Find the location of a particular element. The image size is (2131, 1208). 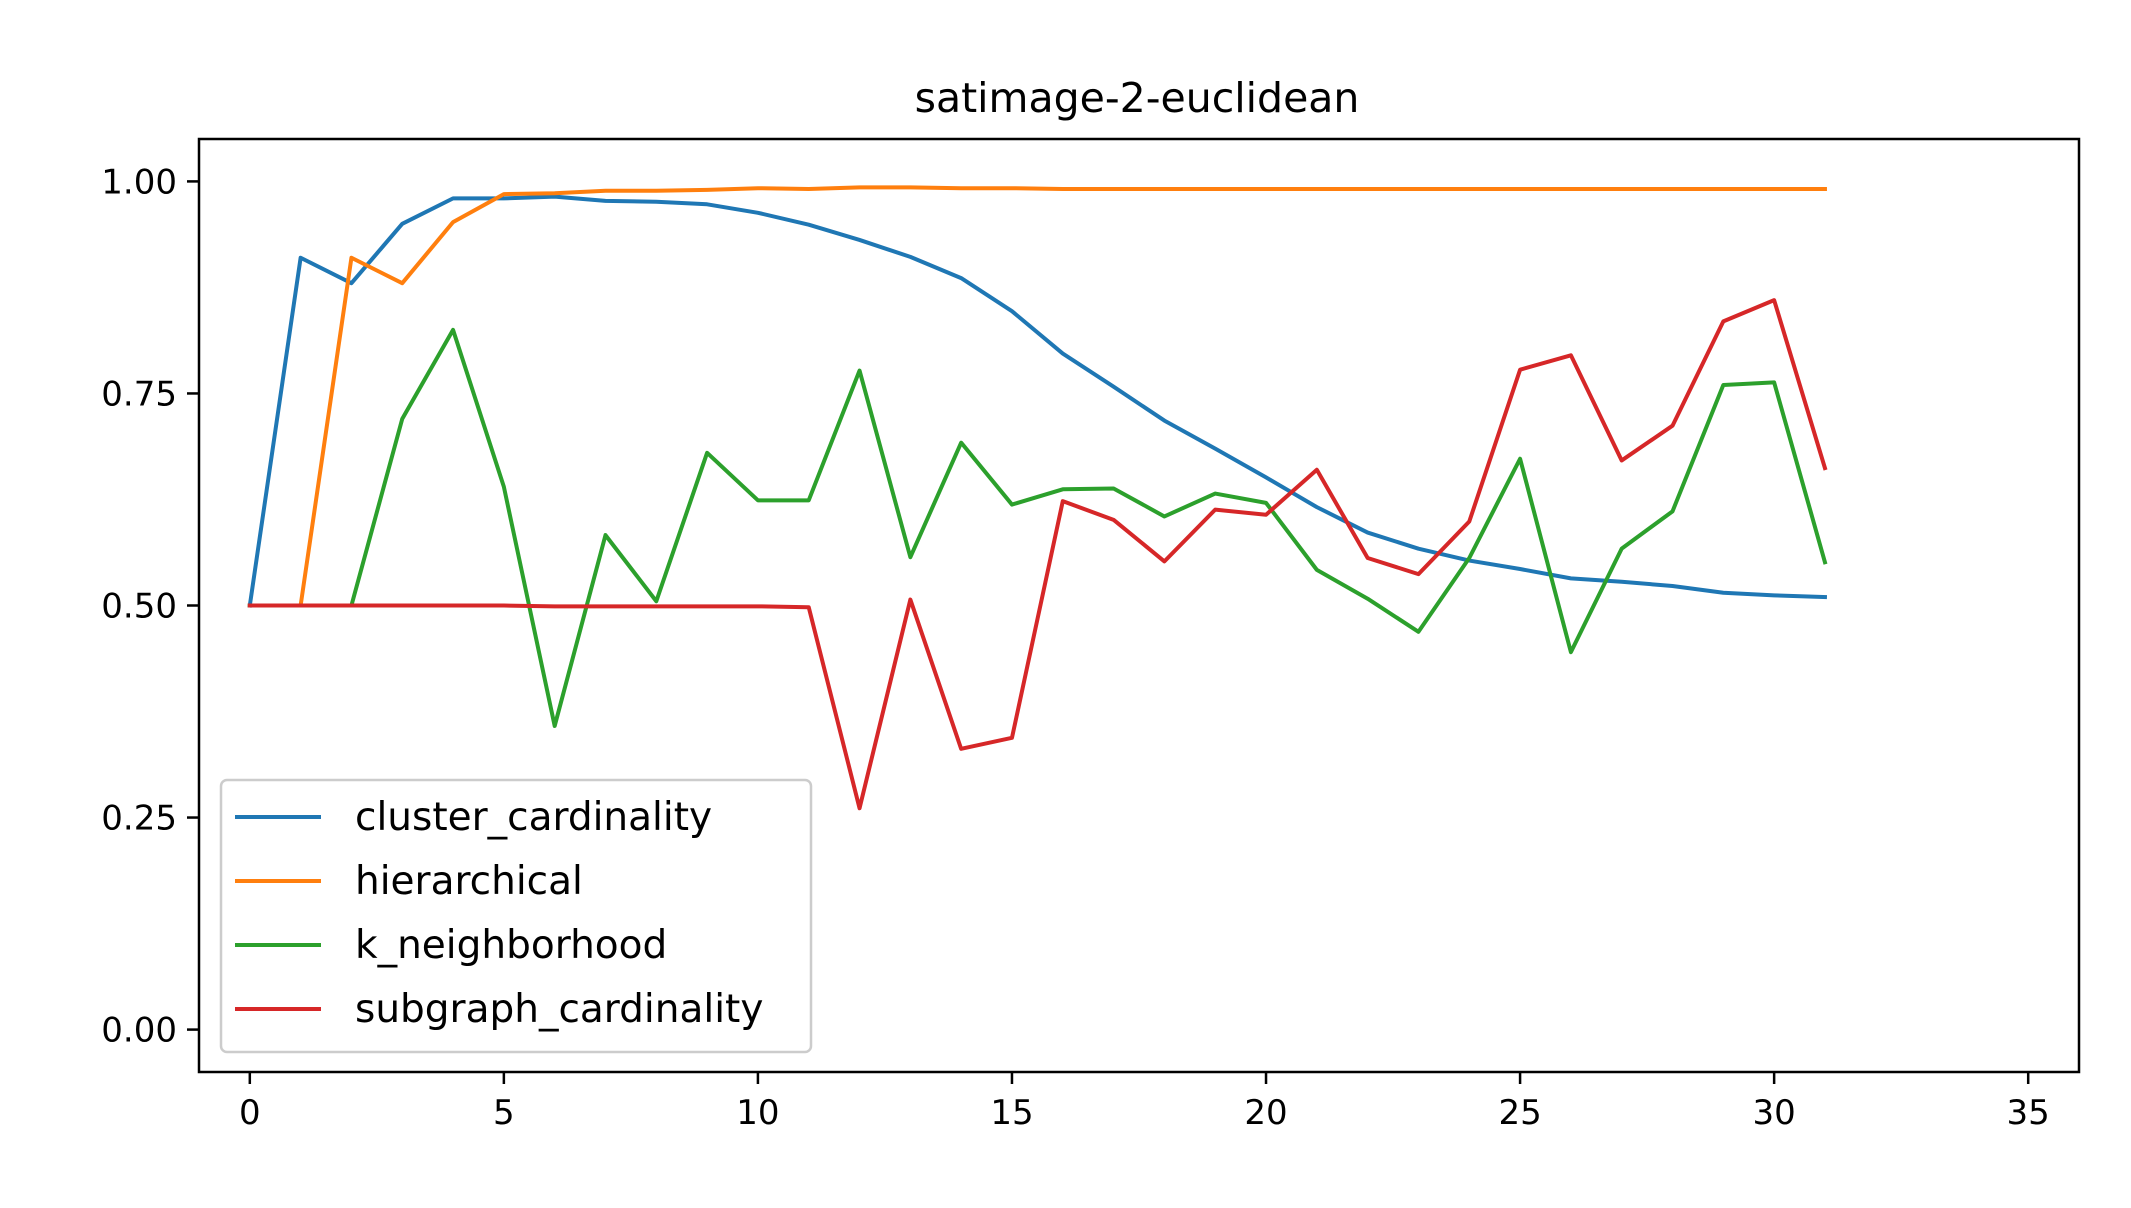

y-axis: 0.00 0.25 0.50 0.75 1.00 is located at coordinates (150, 606).